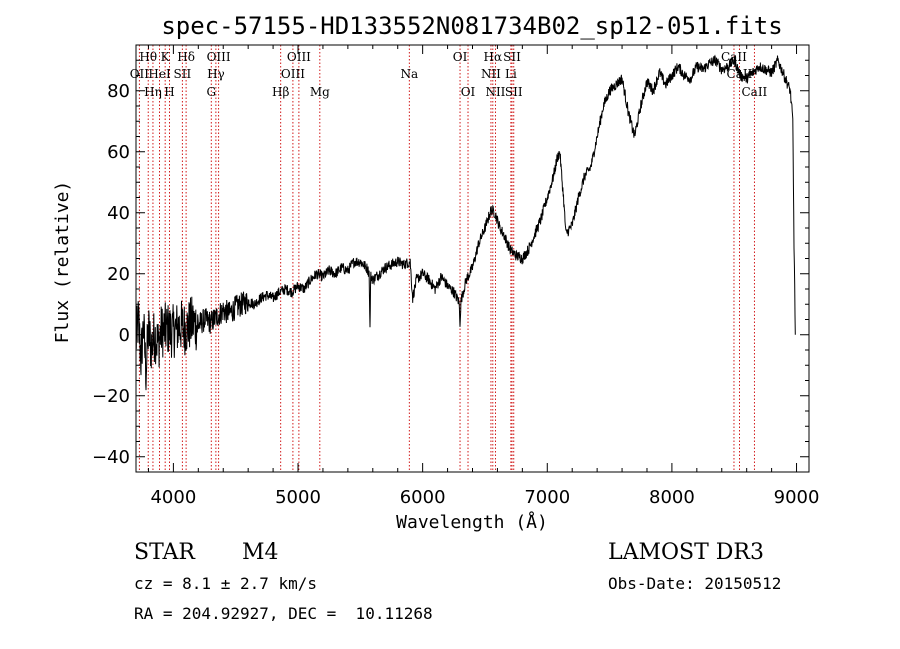 Image resolution: width=900 pixels, height=649 pixels. What do you see at coordinates (118, 213) in the screenshot?
I see `y-tick-label-40: 40` at bounding box center [118, 213].